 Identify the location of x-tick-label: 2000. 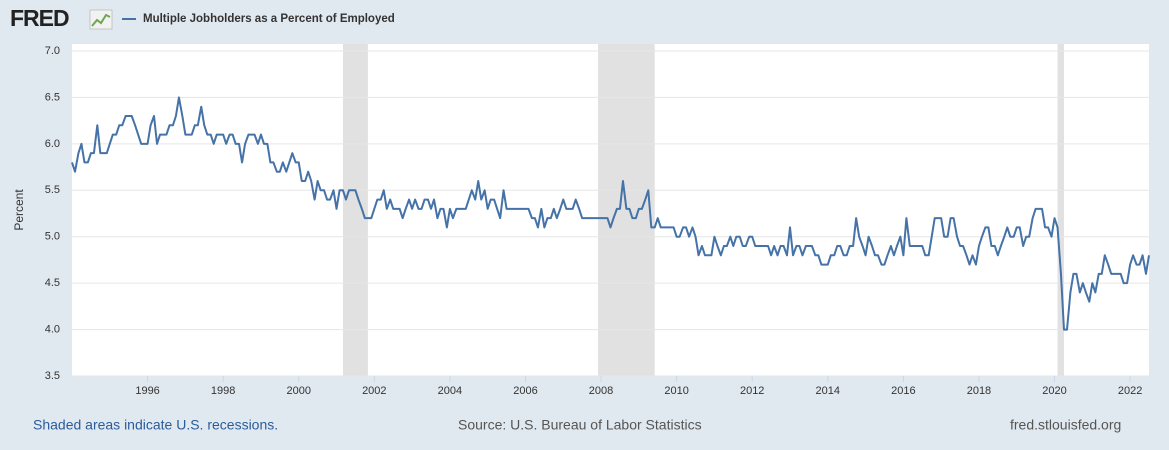
(298, 391).